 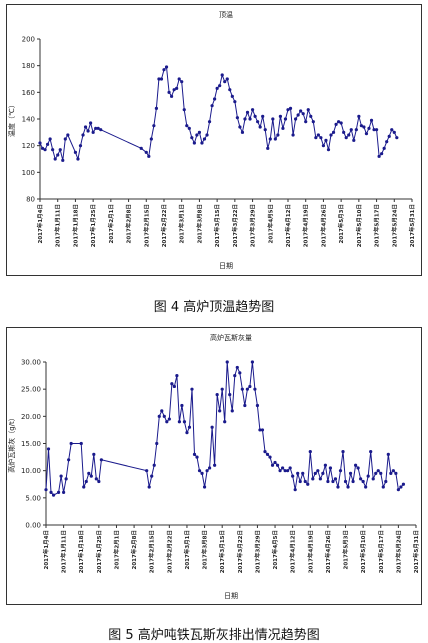 I want to click on figure-5-caption: 图 5 高炉吨铁瓦斯灰排出情况趋势图, so click(x=214, y=635).